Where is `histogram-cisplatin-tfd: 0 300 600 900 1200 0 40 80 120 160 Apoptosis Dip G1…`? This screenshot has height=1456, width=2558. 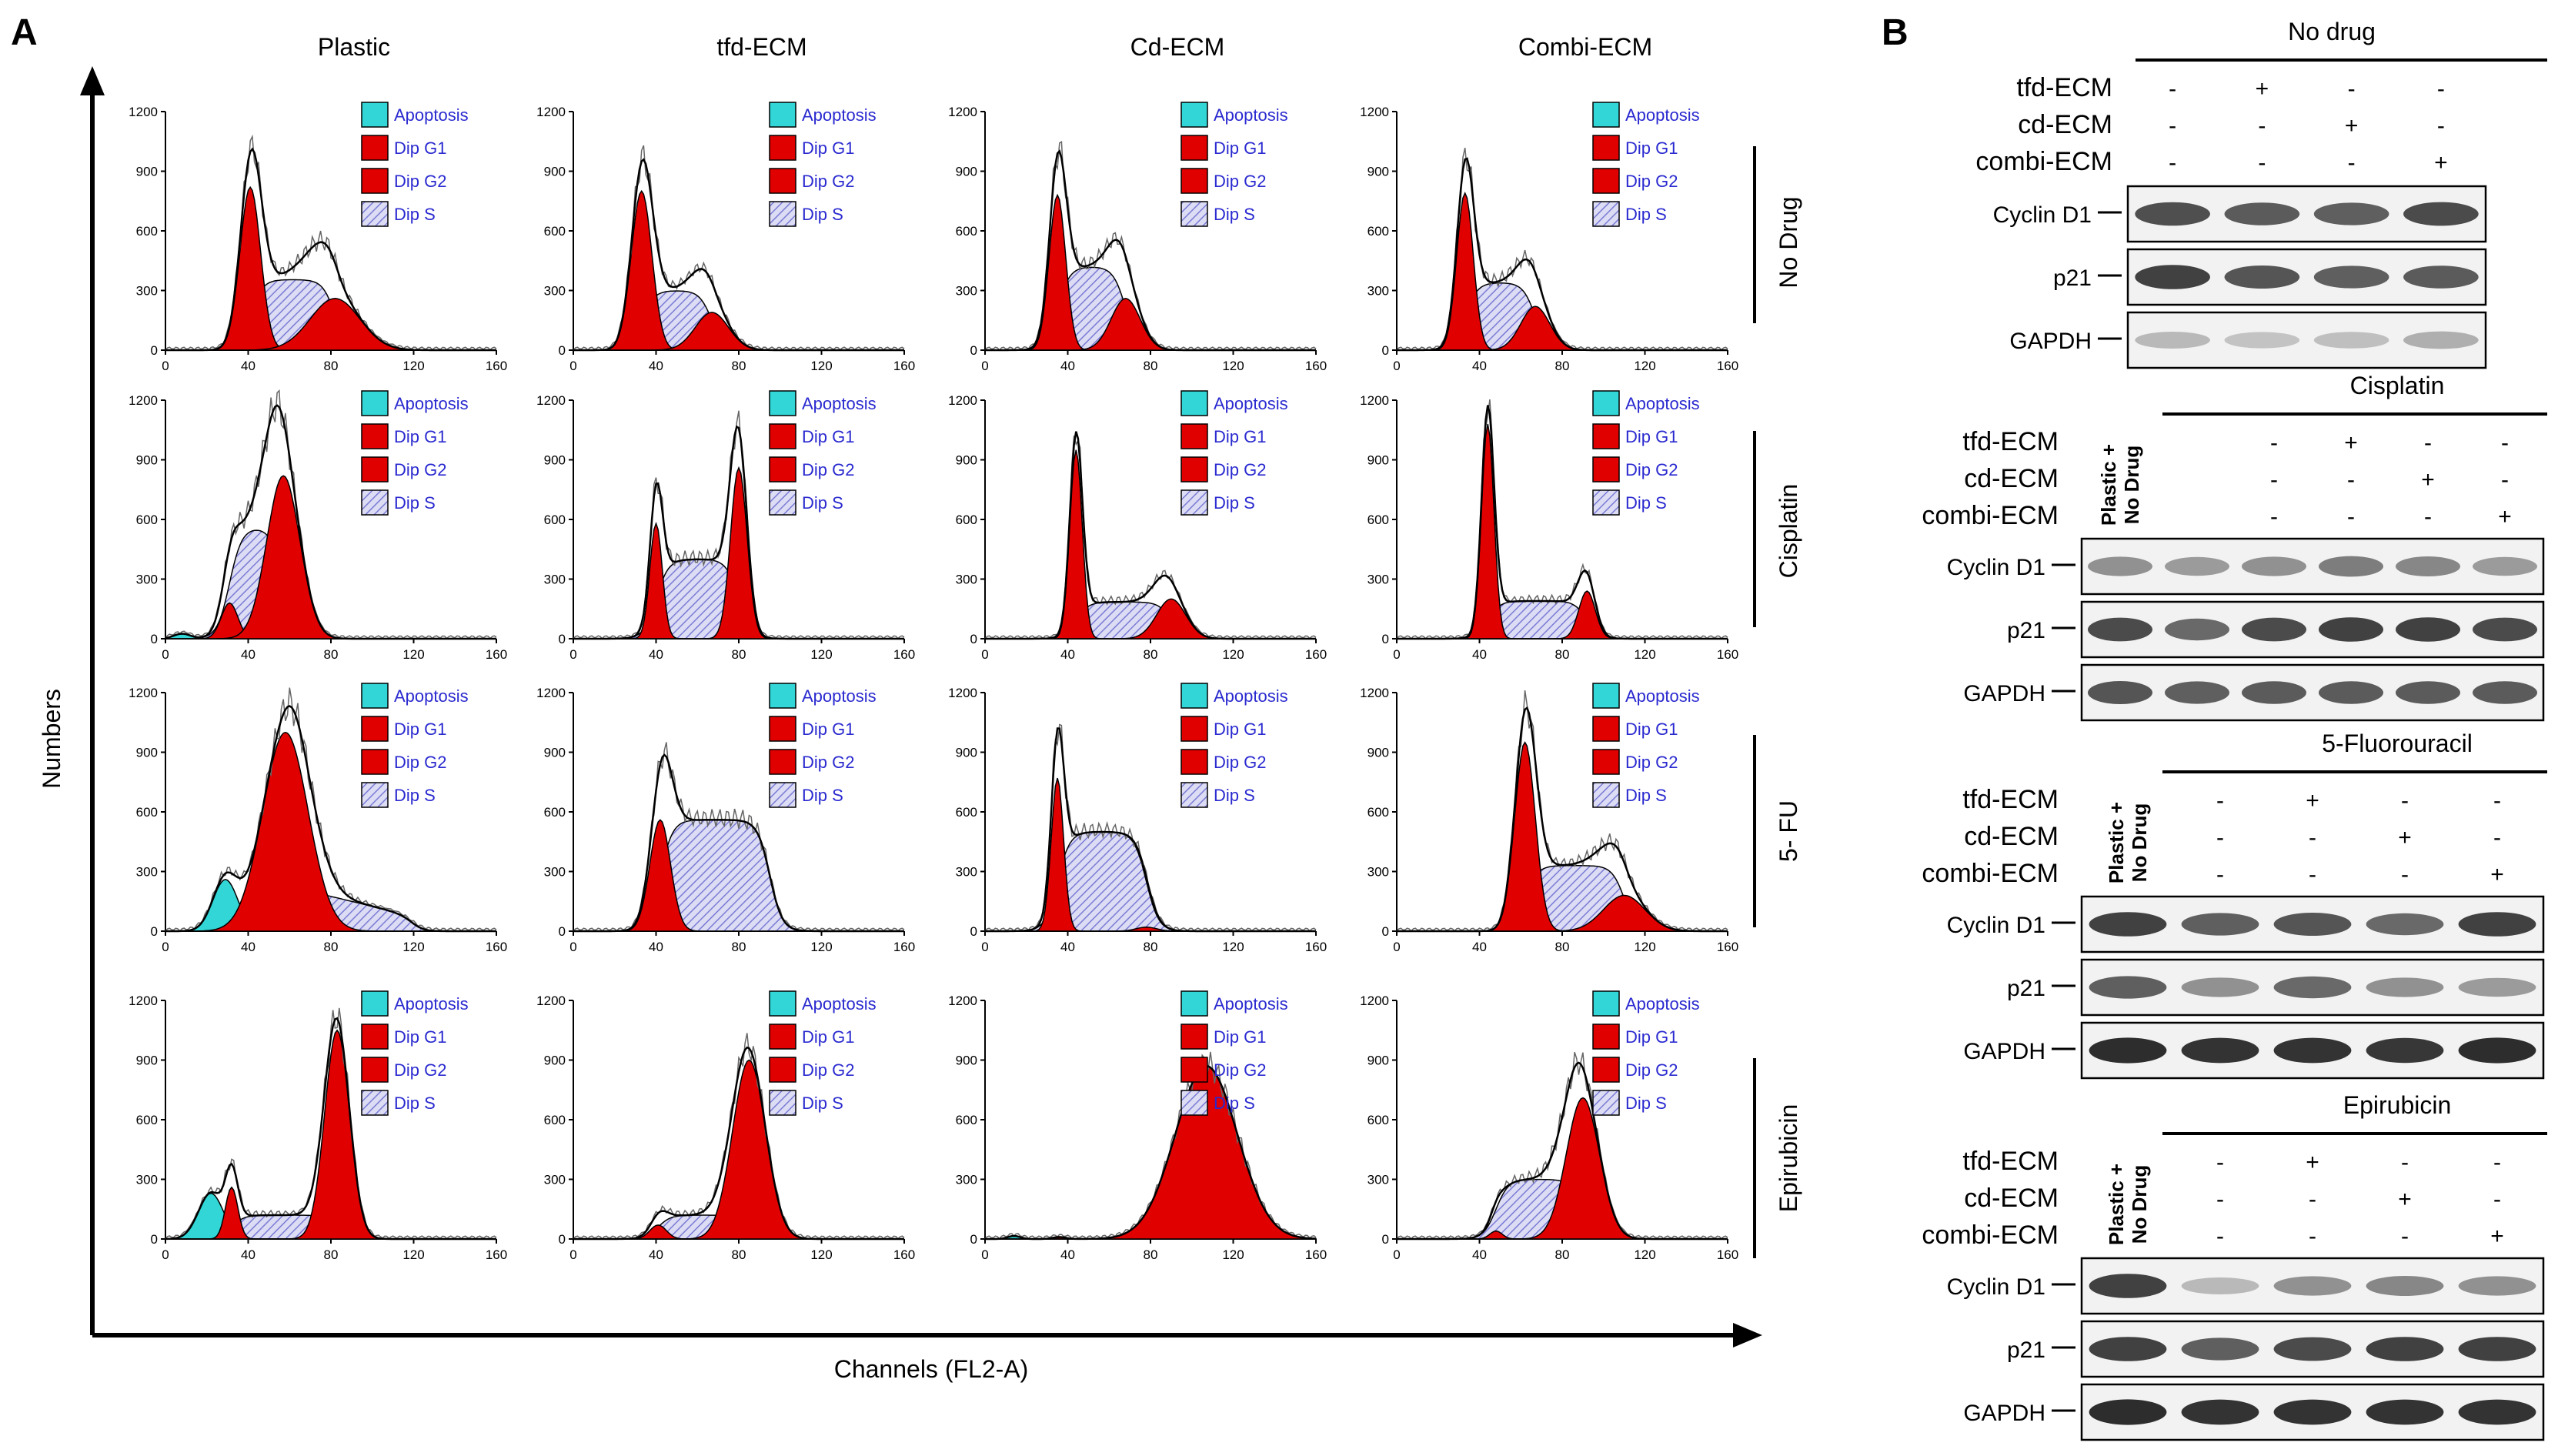
histogram-cisplatin-tfd: 0 300 600 900 1200 0 40 80 120 160 Apoptosis Dip G1… is located at coordinates (725, 526).